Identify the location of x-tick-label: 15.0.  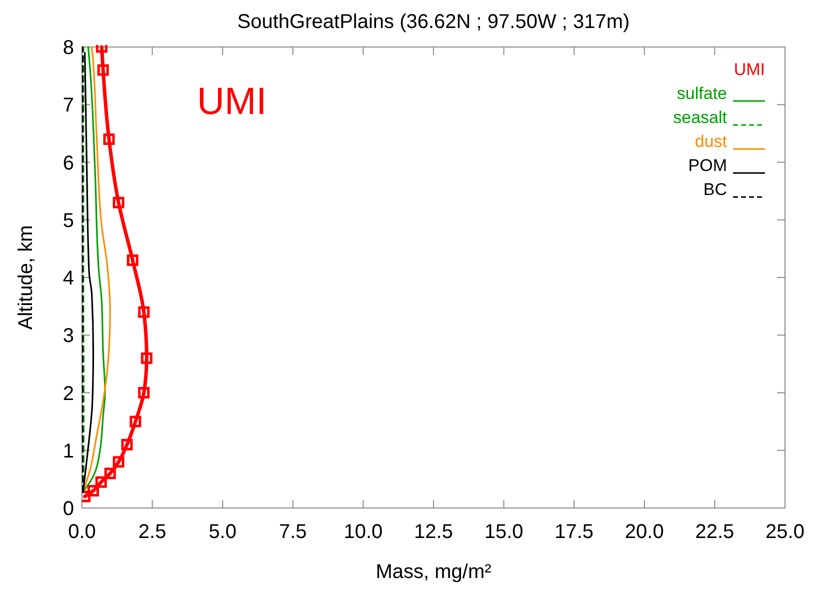
(504, 532).